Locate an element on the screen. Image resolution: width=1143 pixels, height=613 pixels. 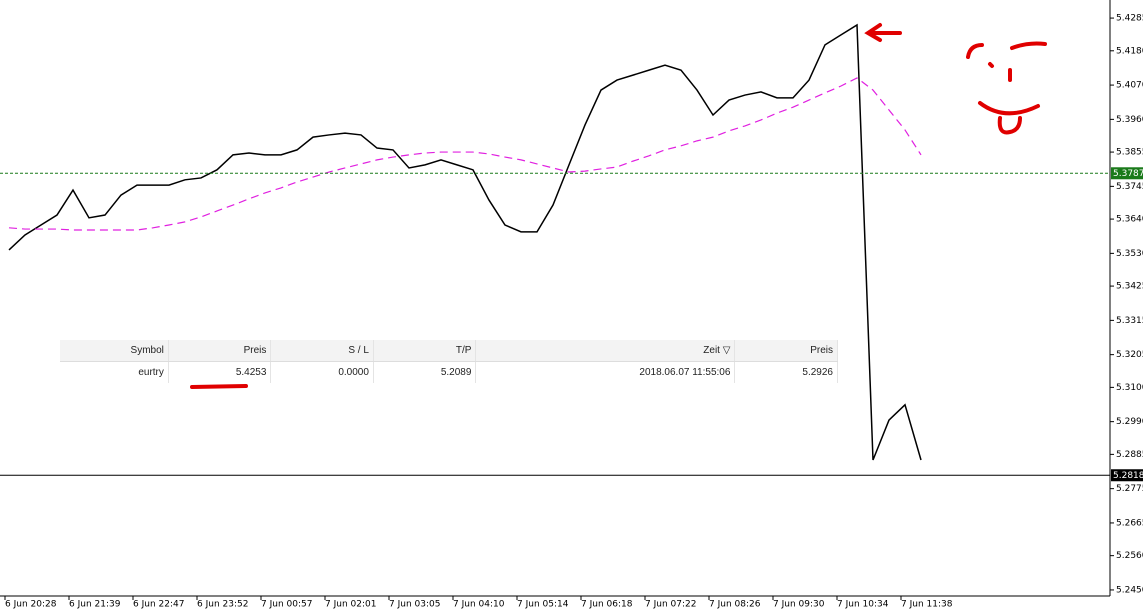
x-tick-label: 6 Jun 20:28 is located at coordinates (31, 605).